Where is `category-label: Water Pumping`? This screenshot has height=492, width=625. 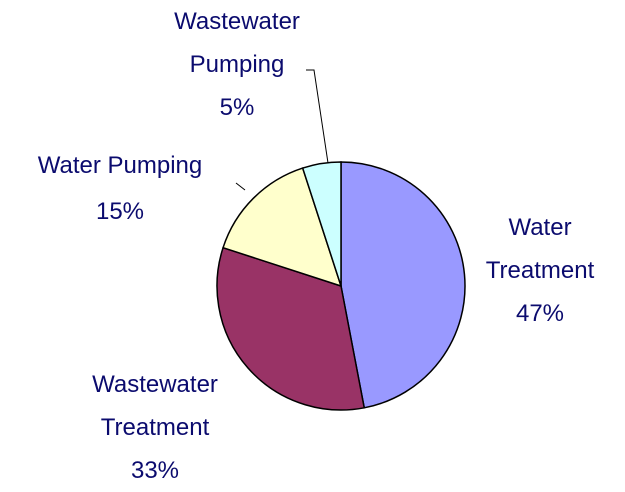
category-label: Water Pumping is located at coordinates (120, 165).